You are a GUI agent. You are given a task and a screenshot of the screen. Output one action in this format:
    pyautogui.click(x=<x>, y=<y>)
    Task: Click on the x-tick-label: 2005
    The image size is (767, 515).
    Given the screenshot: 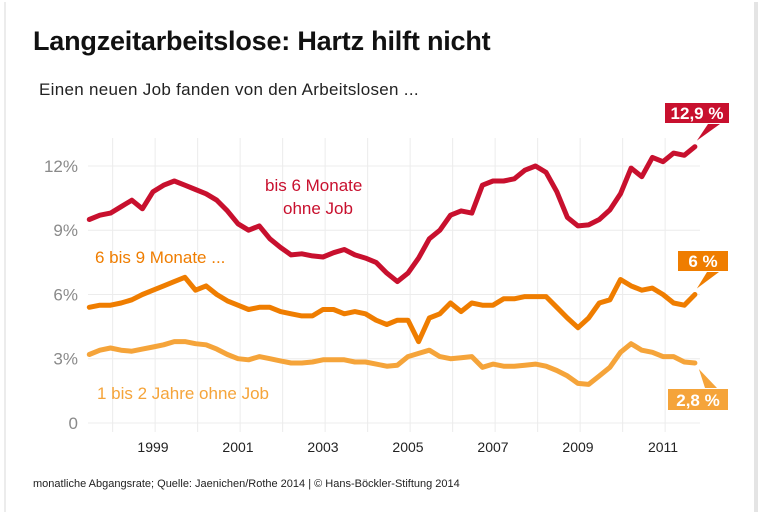 What is the action you would take?
    pyautogui.click(x=407, y=447)
    